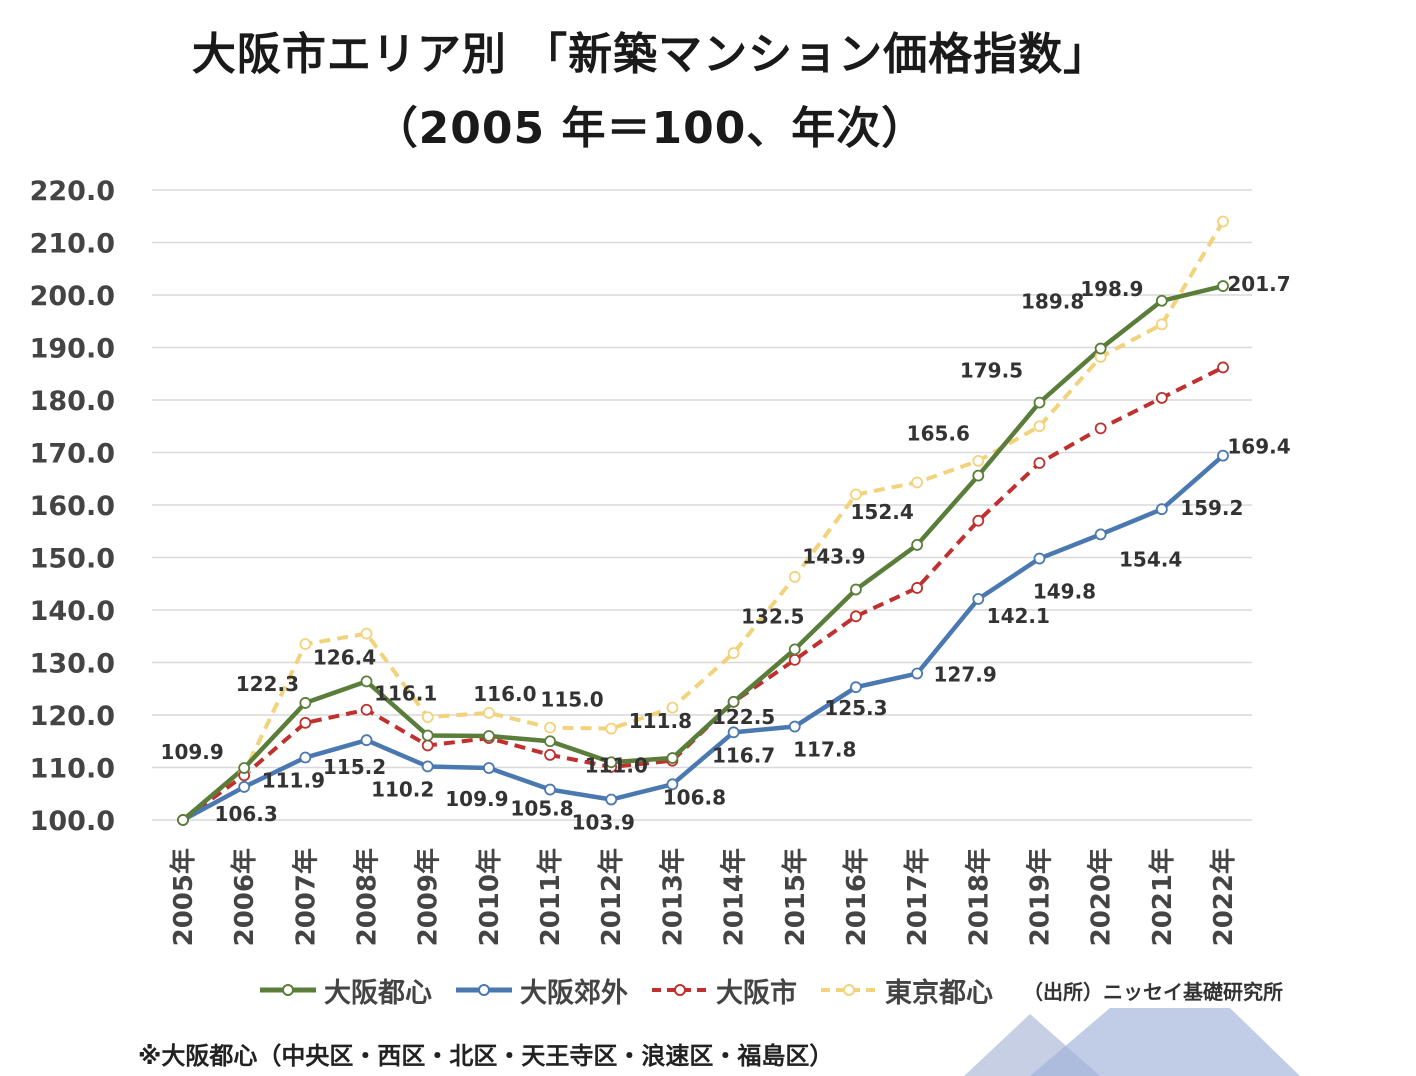  What do you see at coordinates (1258, 284) in the screenshot?
I see `data-label-osaka-center: 201.7` at bounding box center [1258, 284].